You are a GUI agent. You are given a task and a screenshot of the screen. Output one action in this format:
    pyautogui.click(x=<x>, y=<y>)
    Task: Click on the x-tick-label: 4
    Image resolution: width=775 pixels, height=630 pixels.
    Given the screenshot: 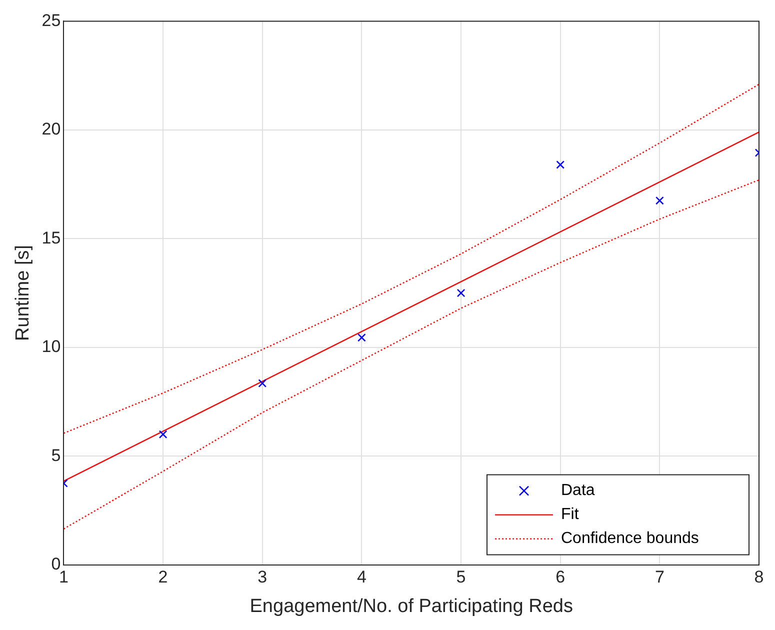 What is the action you would take?
    pyautogui.click(x=361, y=577)
    